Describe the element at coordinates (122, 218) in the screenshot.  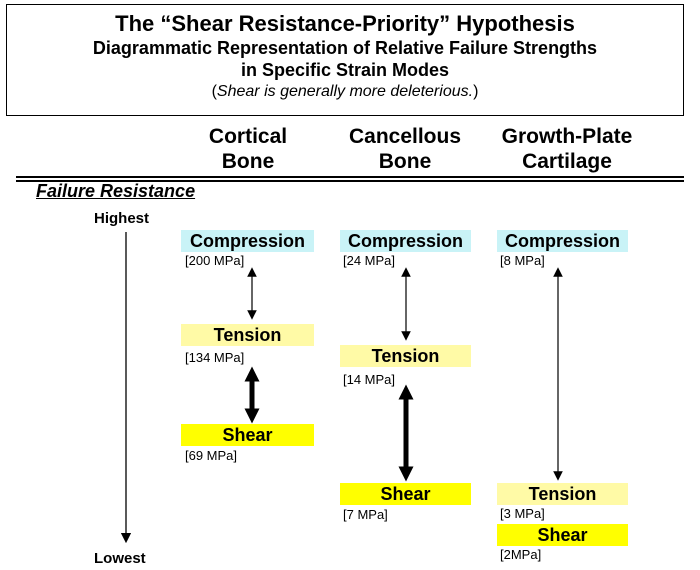
I see `axis-highest: Highest` at that location.